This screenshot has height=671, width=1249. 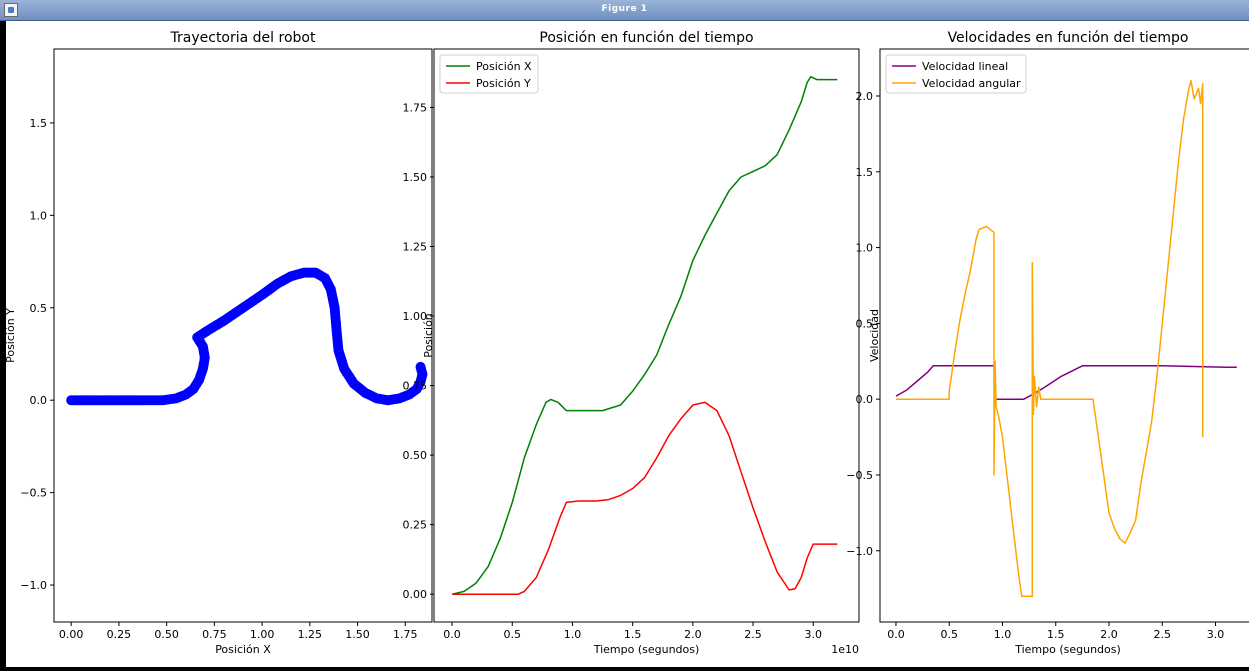 I want to click on x-axis-label: Posición X, so click(x=243, y=649).